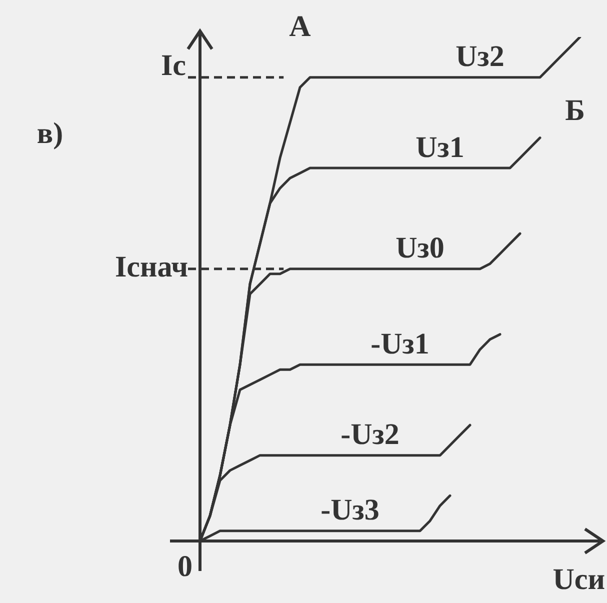  I want to click on series-label: Uз0, so click(420, 248).